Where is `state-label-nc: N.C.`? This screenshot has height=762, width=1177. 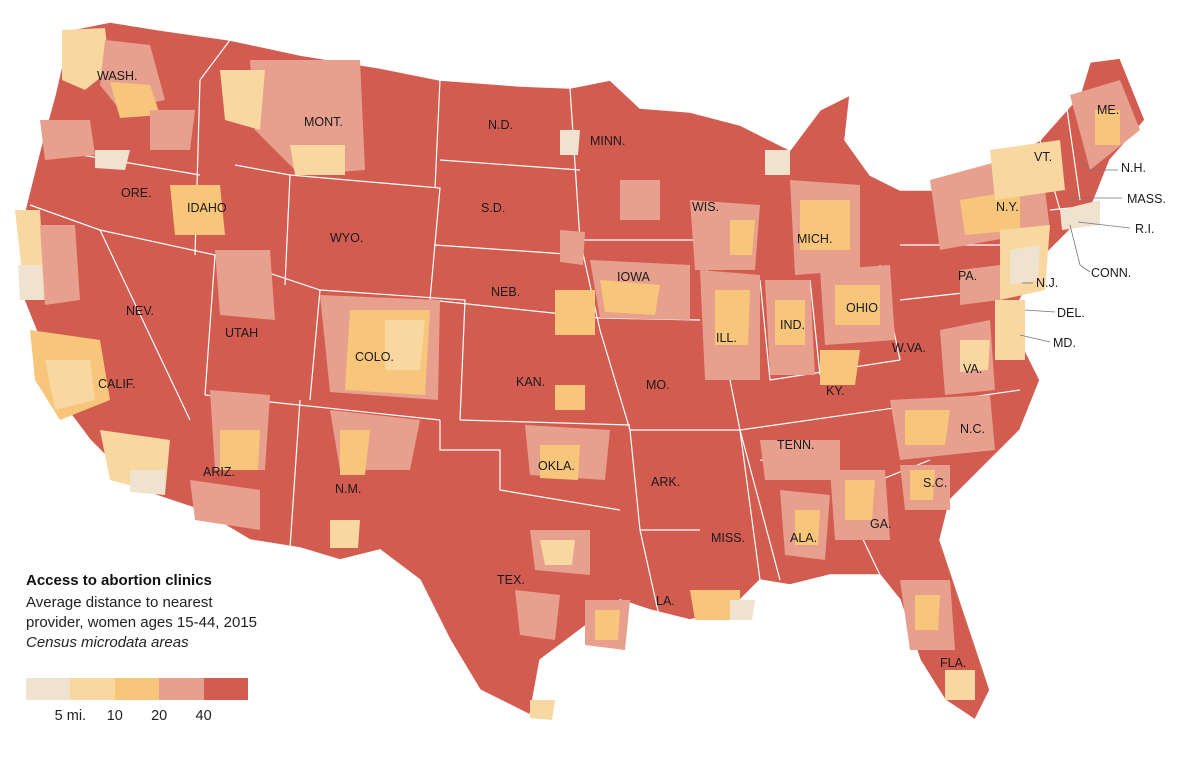 state-label-nc: N.C. is located at coordinates (972, 429).